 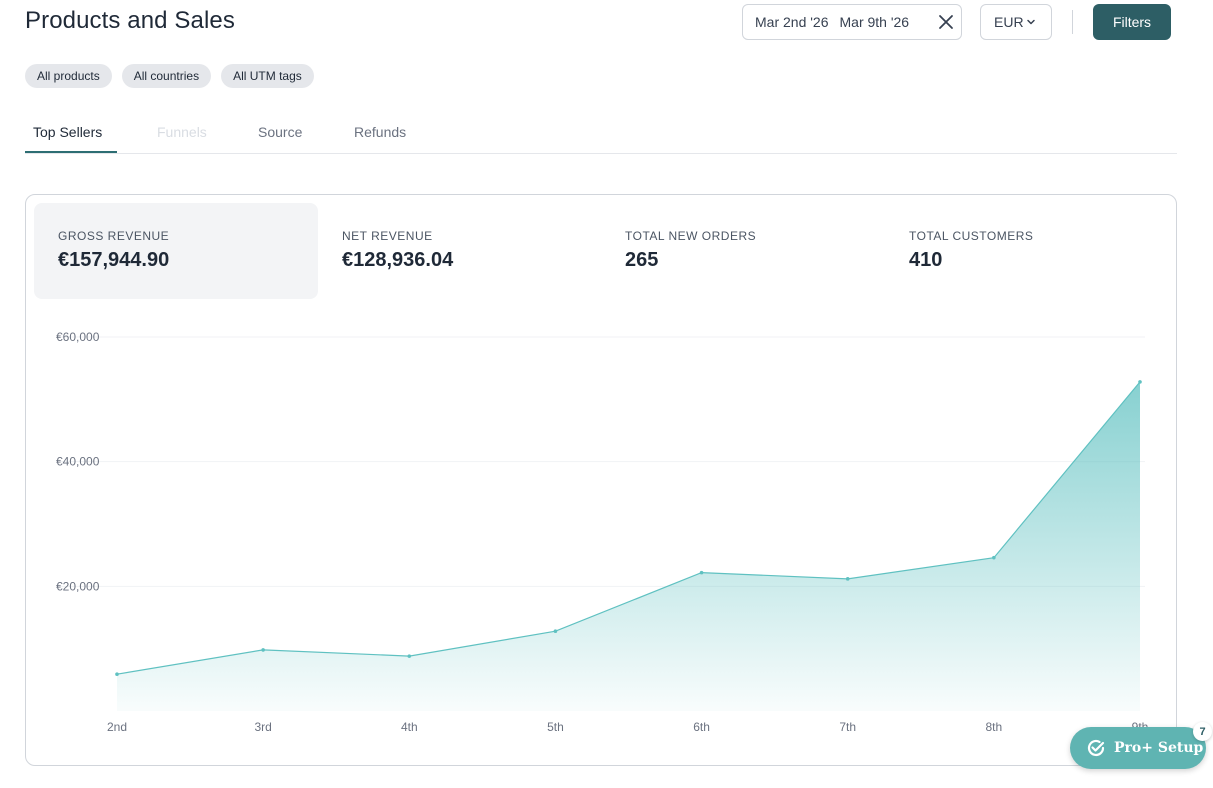 I want to click on y-tick-label: €40,000, so click(x=78, y=462).